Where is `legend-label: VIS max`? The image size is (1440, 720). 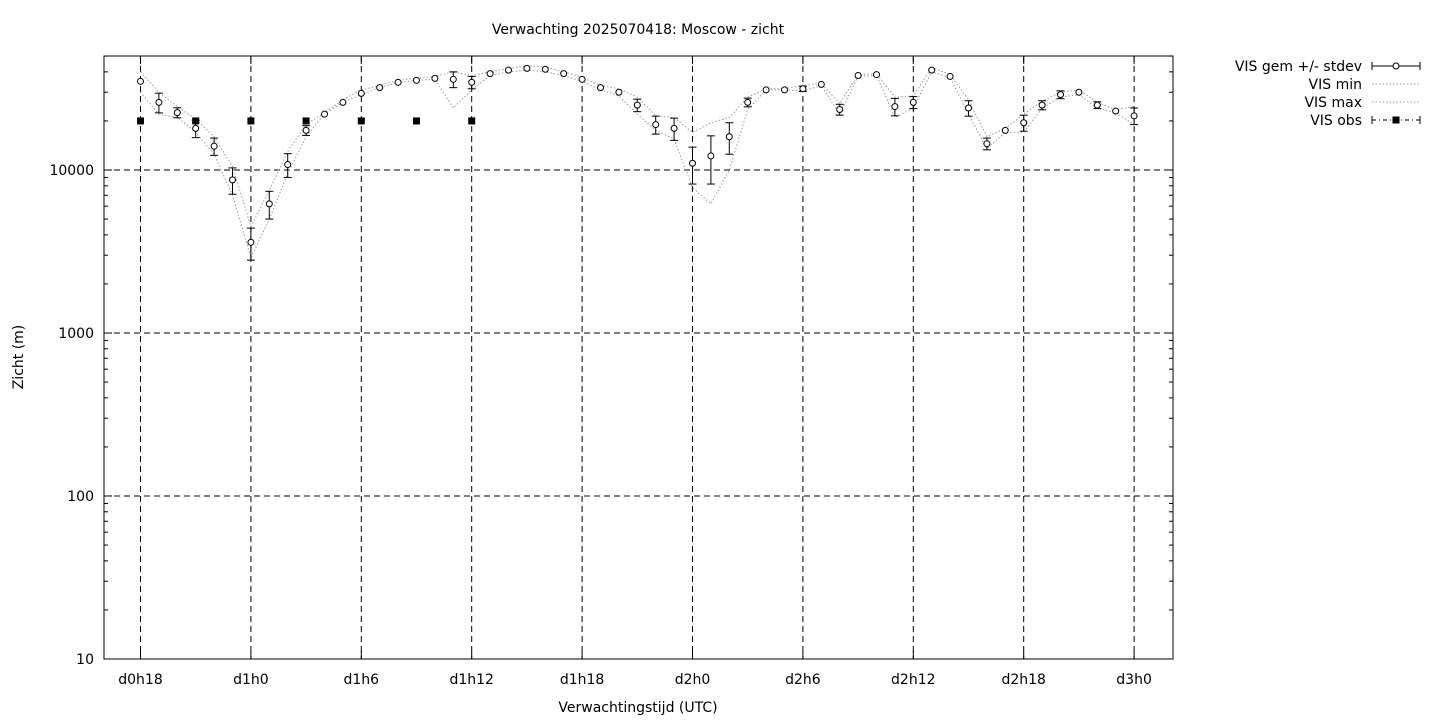 legend-label: VIS max is located at coordinates (1333, 103).